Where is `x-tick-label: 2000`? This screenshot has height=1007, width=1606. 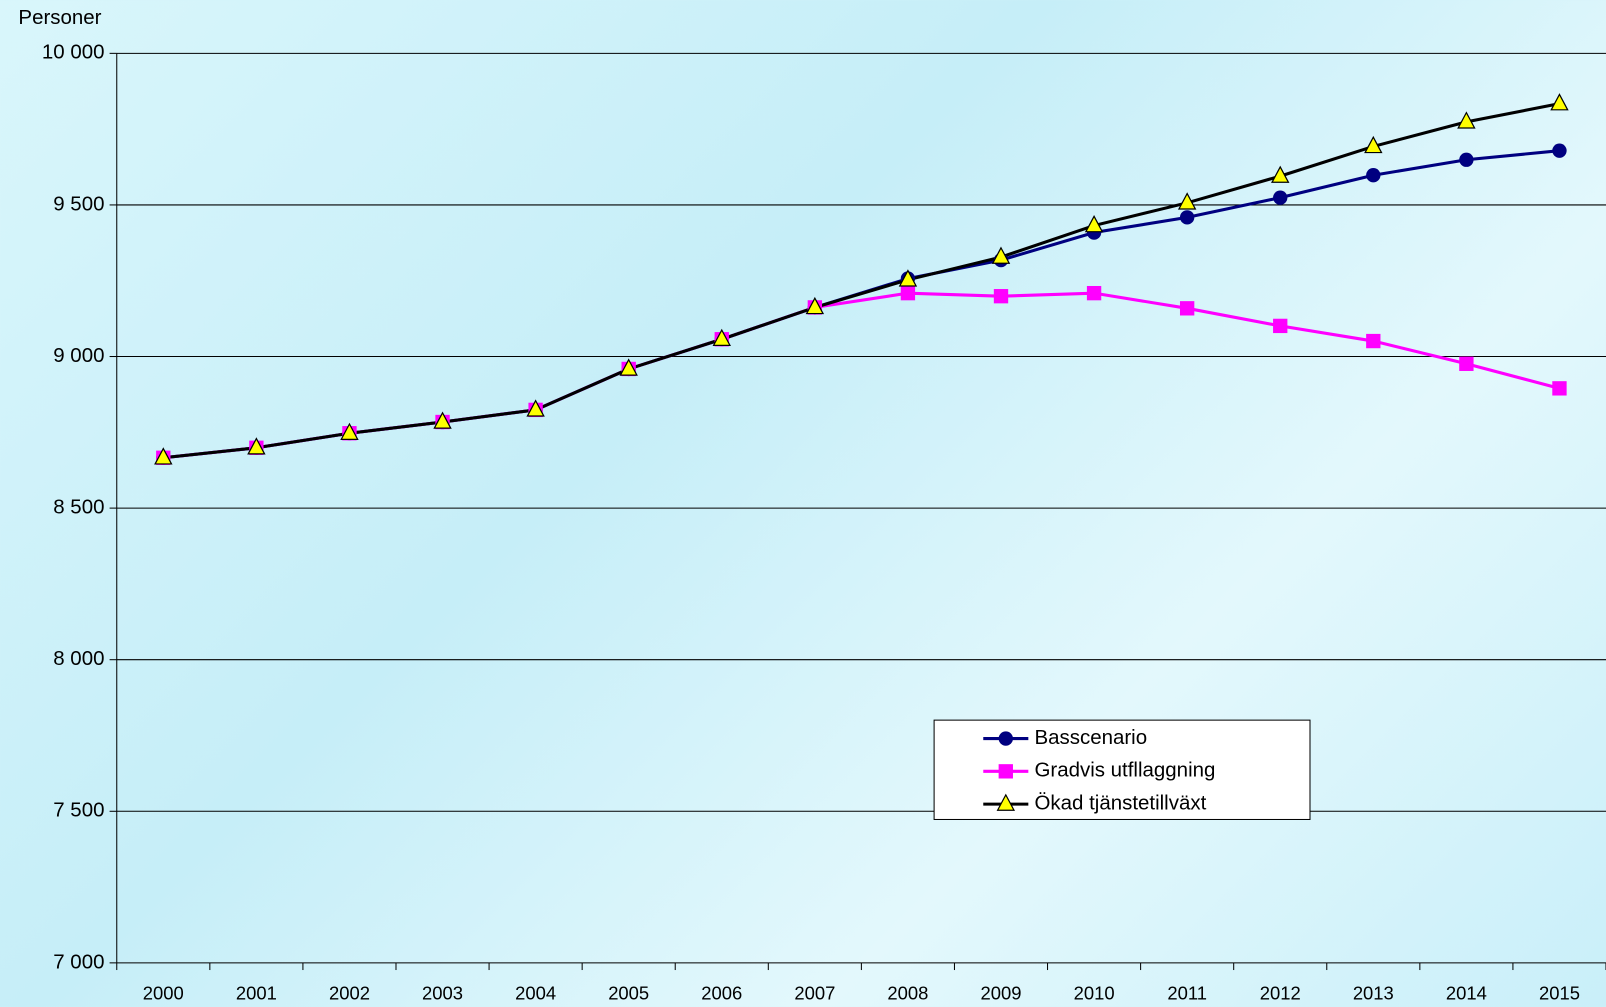 x-tick-label: 2000 is located at coordinates (163, 992).